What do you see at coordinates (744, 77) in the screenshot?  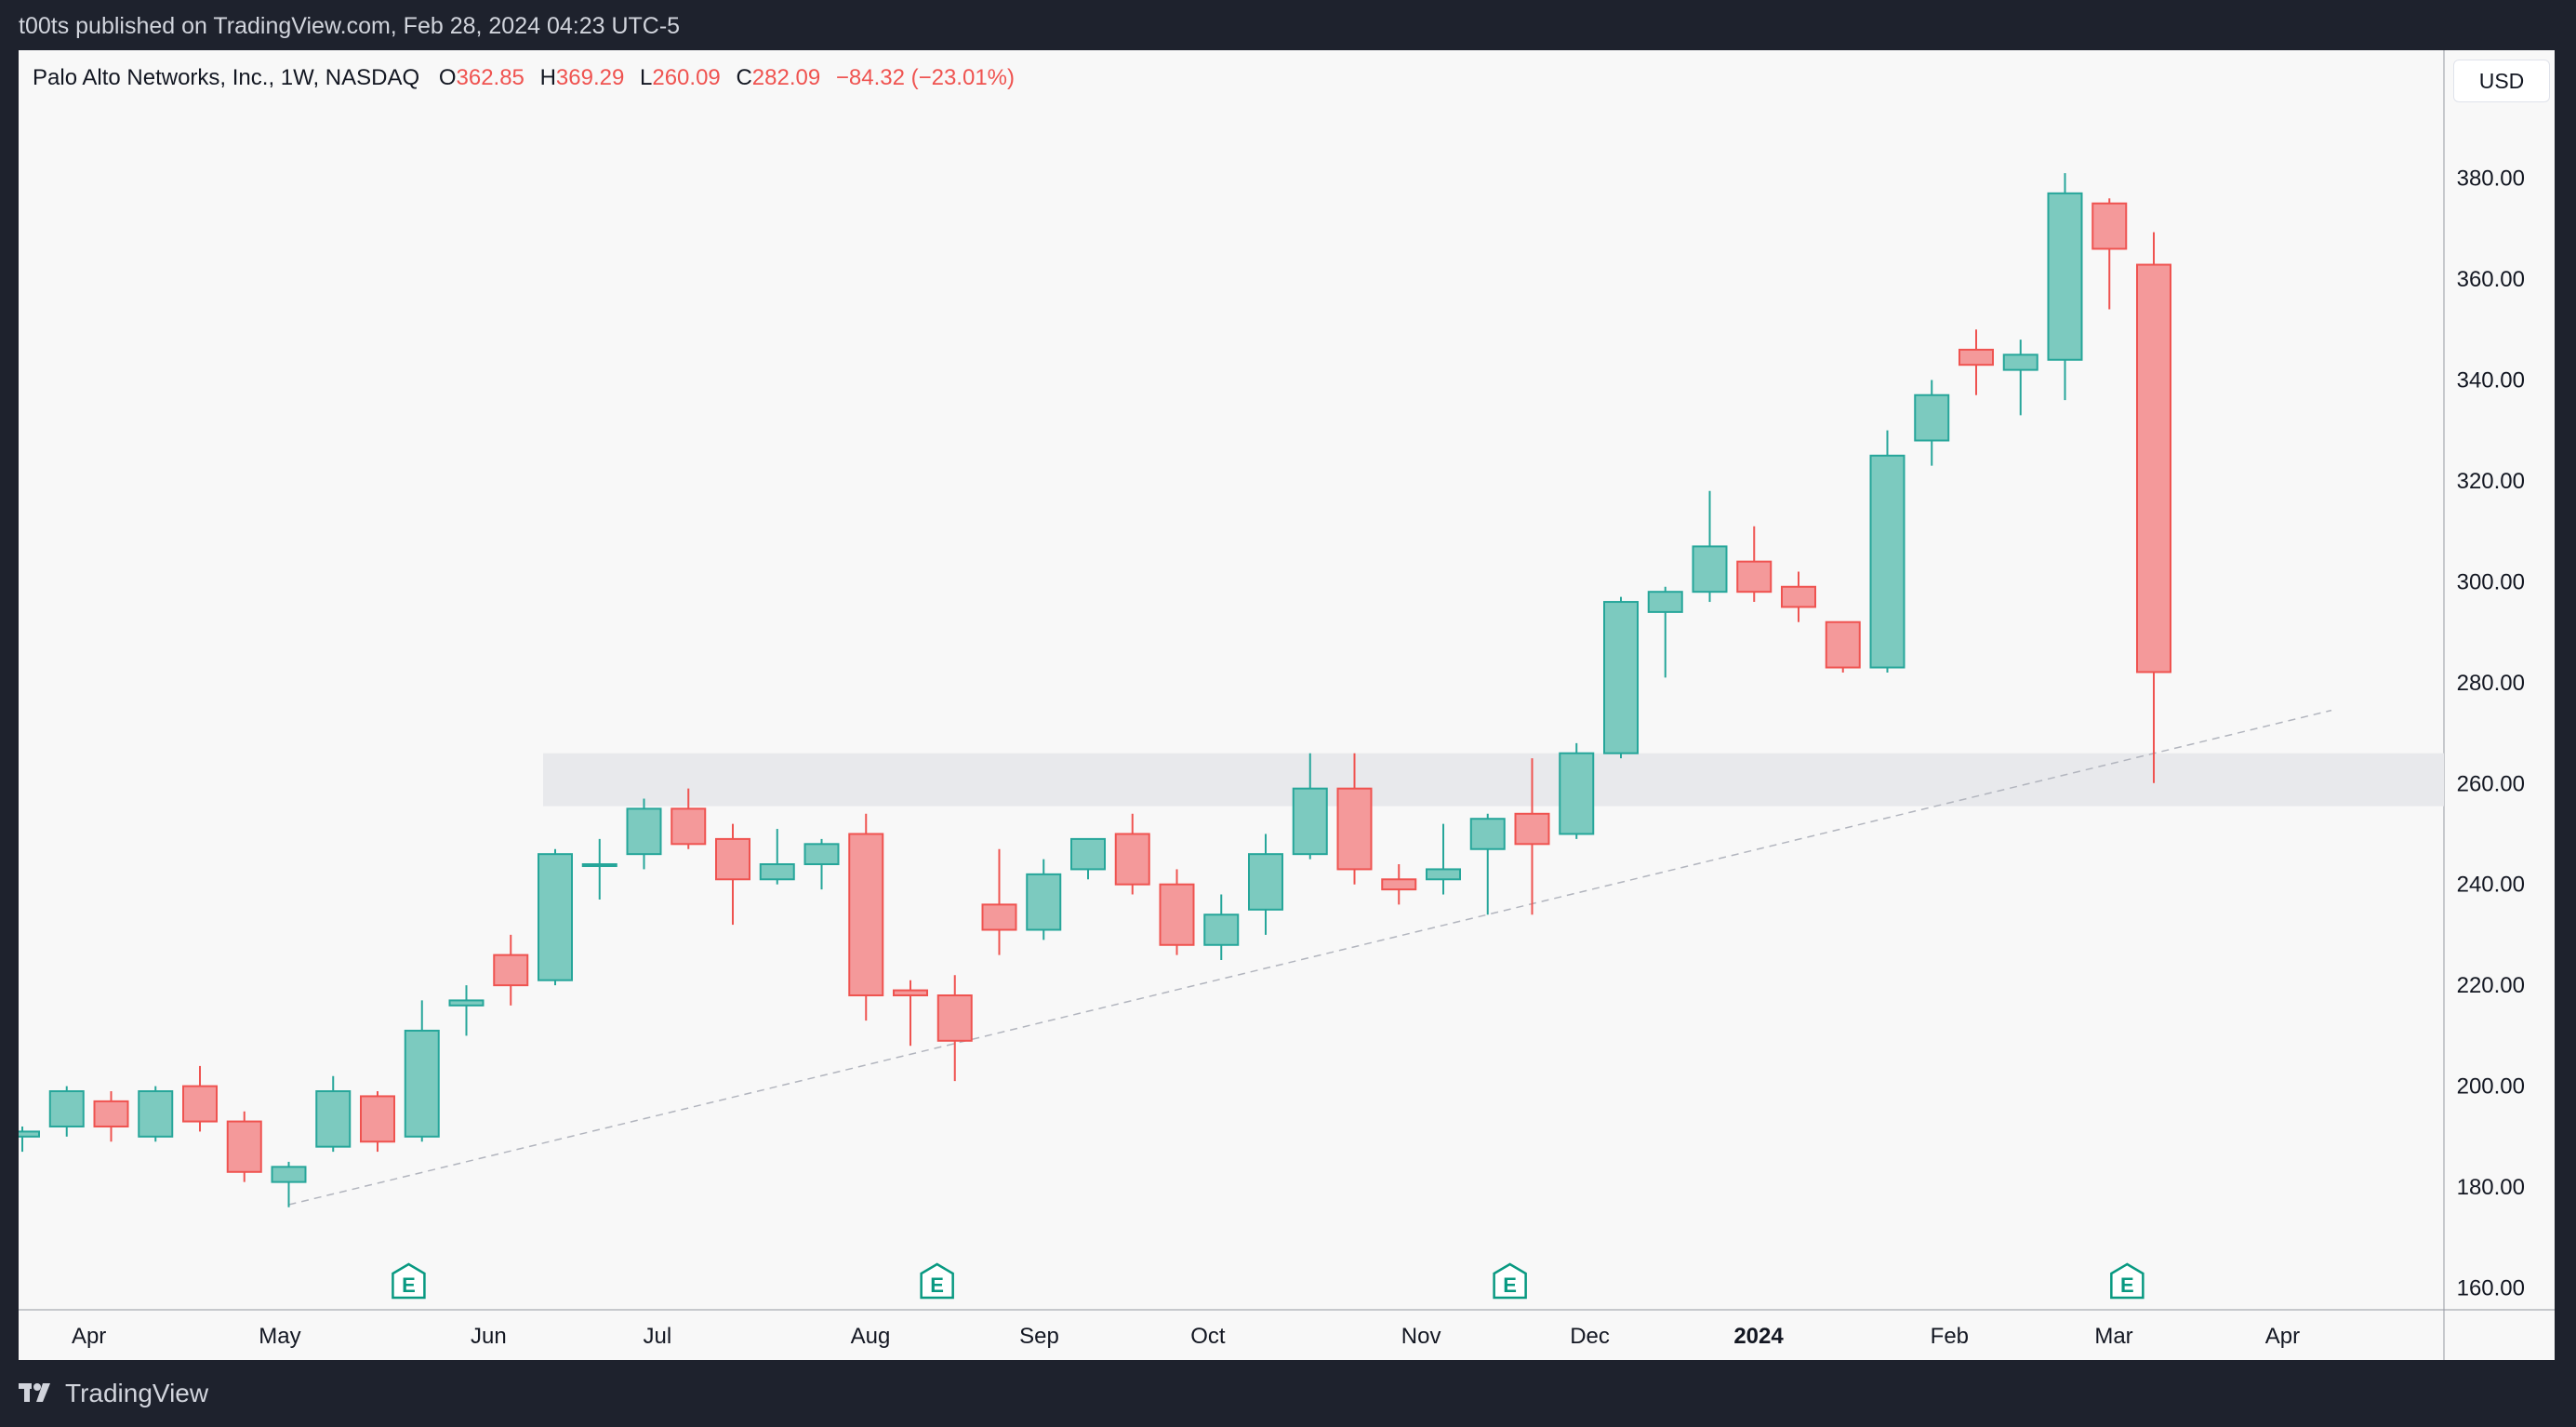 I see `close-label: C` at bounding box center [744, 77].